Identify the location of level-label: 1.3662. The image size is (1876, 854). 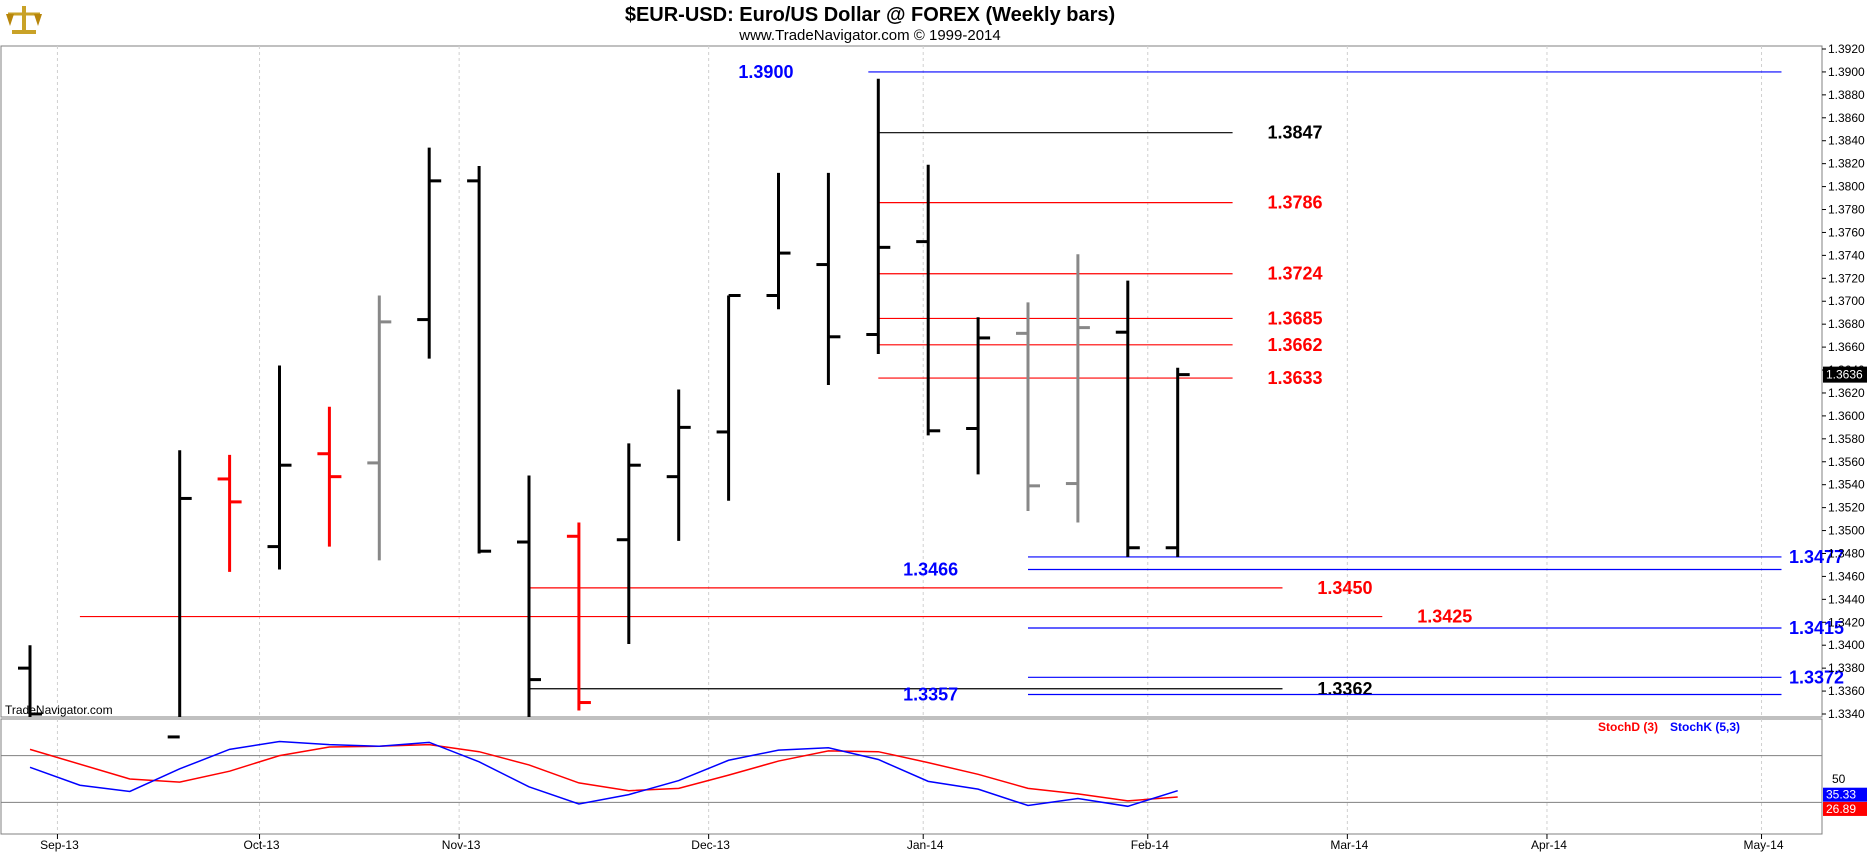
(1295, 345).